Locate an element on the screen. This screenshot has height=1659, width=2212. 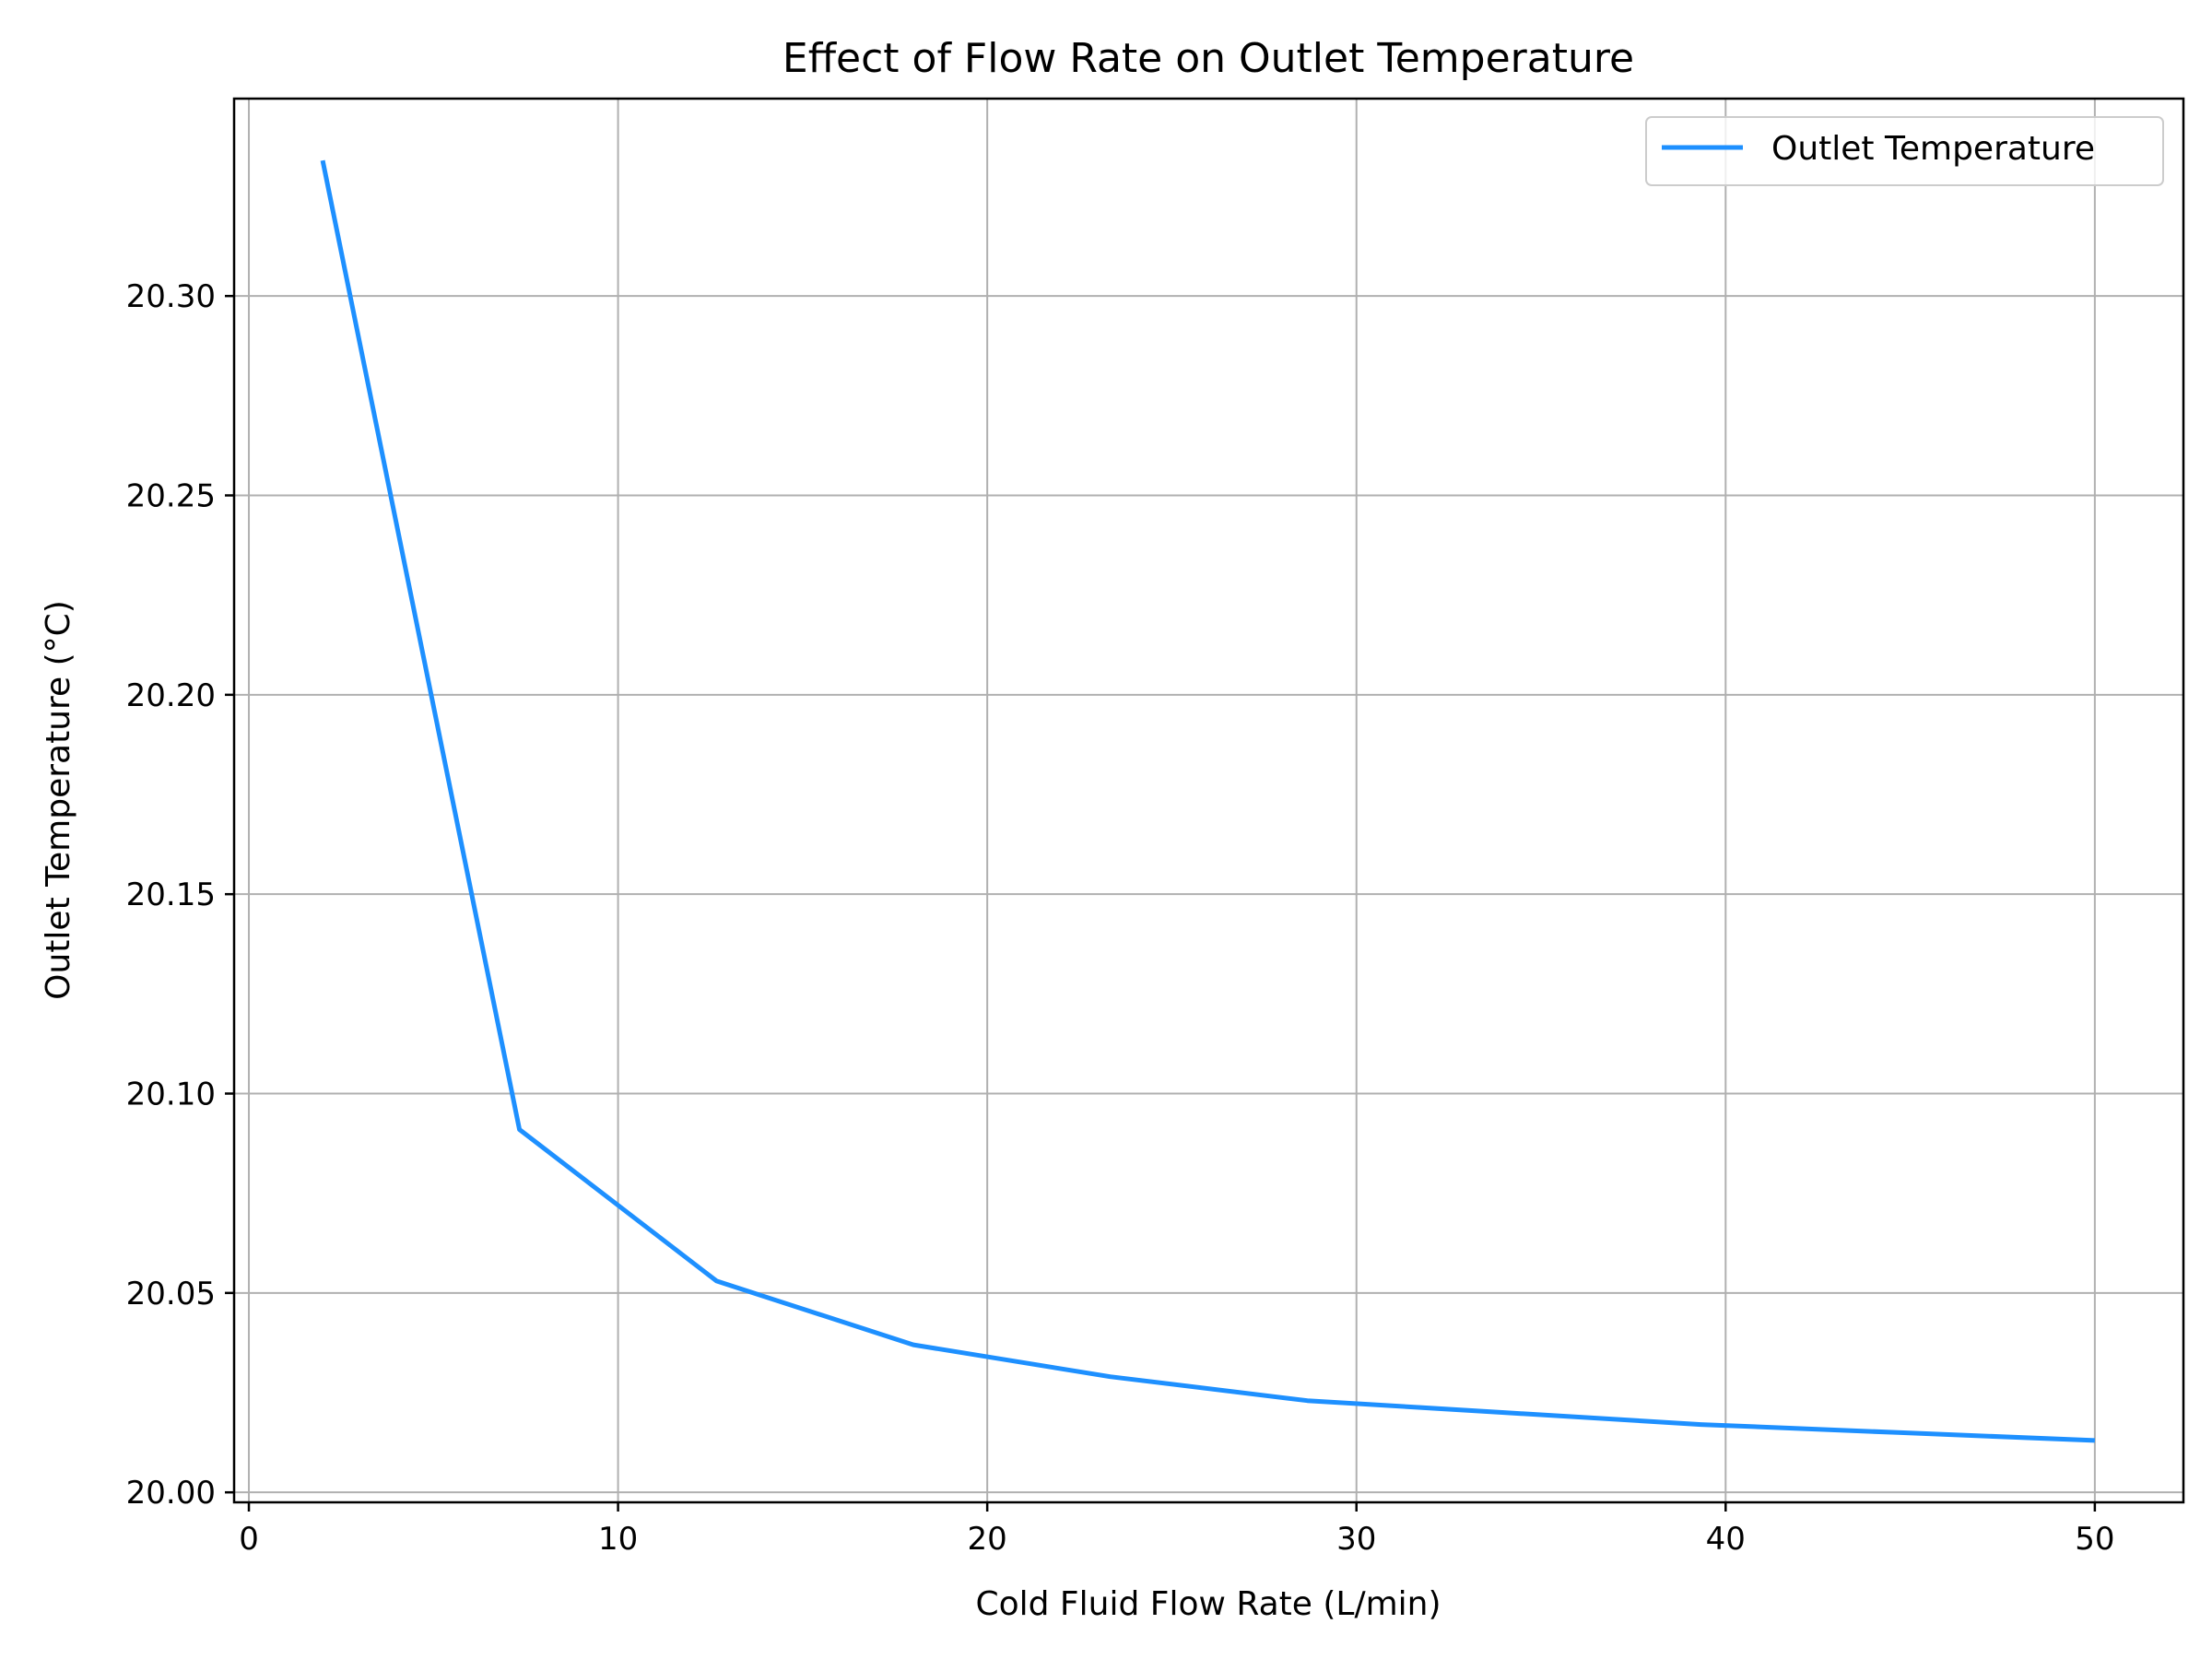
x-tick-label: 0 is located at coordinates (249, 1539).